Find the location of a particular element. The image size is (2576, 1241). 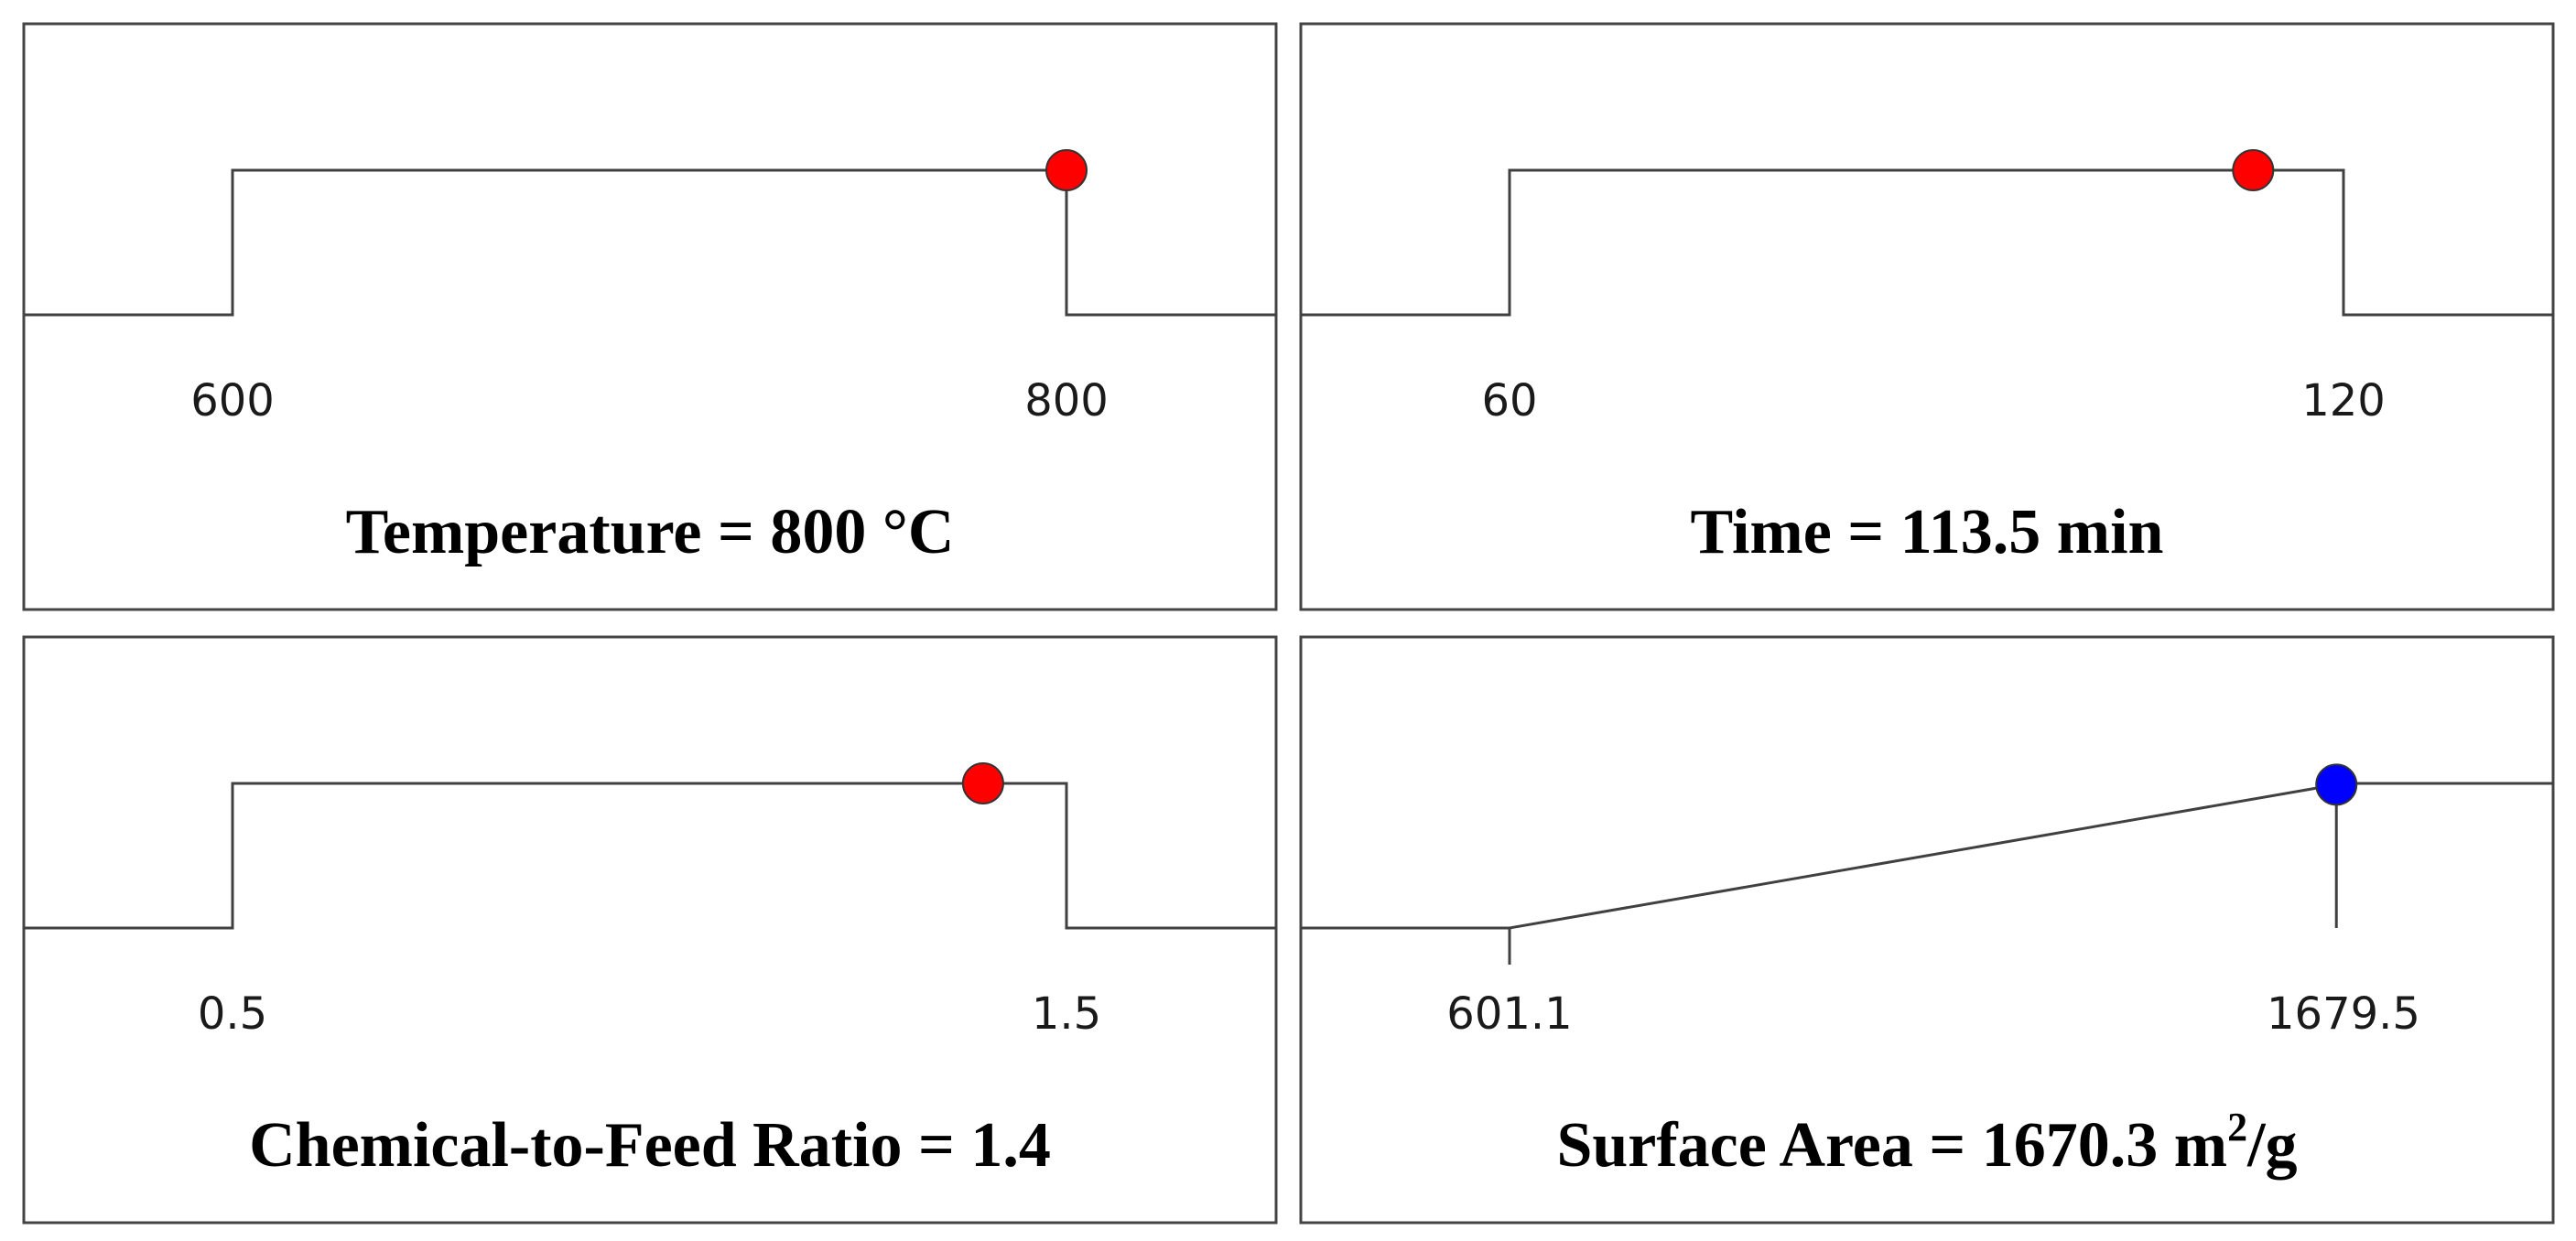

panel-title: Chemical-to-Feed Ratio = 1.4 is located at coordinates (650, 1145).